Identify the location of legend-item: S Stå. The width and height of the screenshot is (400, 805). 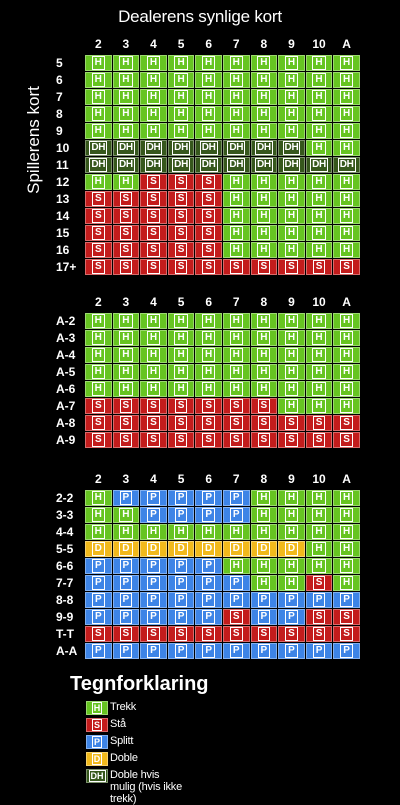
(134, 726).